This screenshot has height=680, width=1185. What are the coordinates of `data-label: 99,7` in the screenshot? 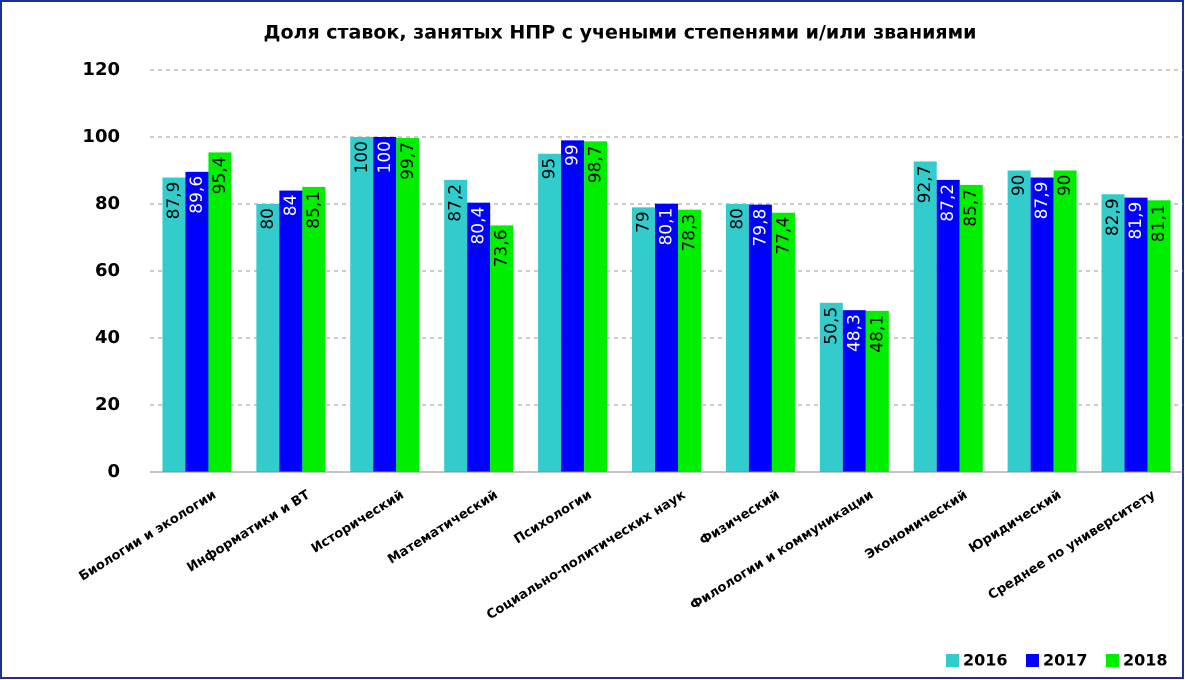 It's located at (408, 161).